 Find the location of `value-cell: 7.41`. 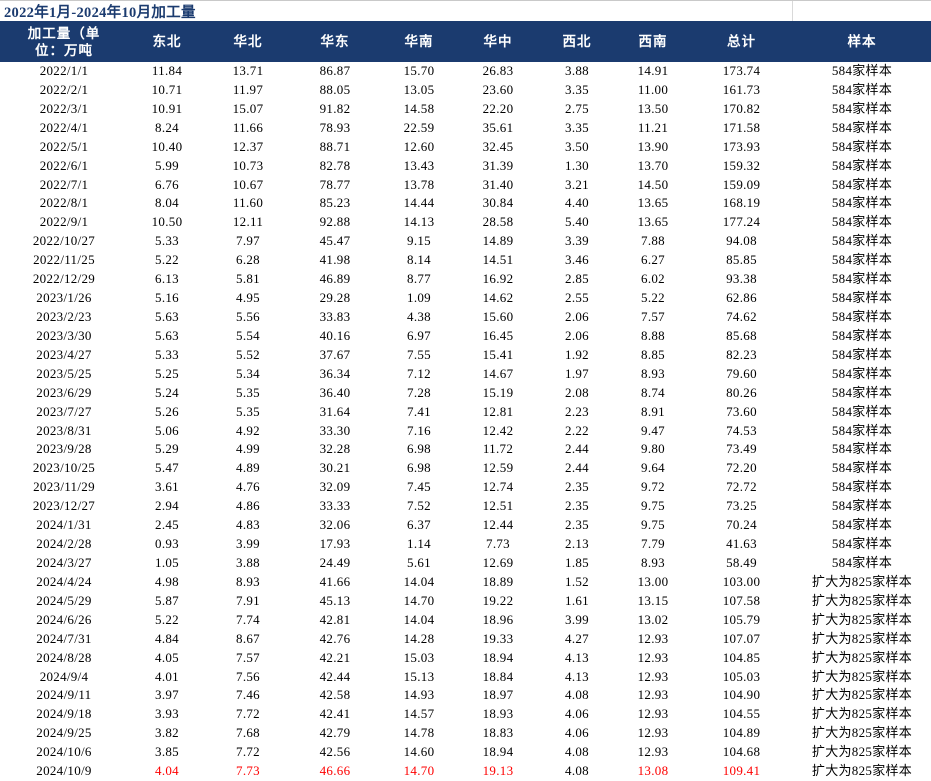

value-cell: 7.41 is located at coordinates (419, 411).